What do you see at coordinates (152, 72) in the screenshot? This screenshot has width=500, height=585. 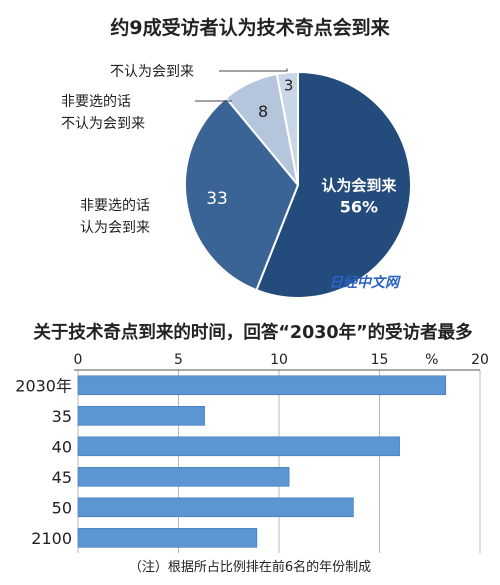 I see `slice-label-3: 不认为会到来` at bounding box center [152, 72].